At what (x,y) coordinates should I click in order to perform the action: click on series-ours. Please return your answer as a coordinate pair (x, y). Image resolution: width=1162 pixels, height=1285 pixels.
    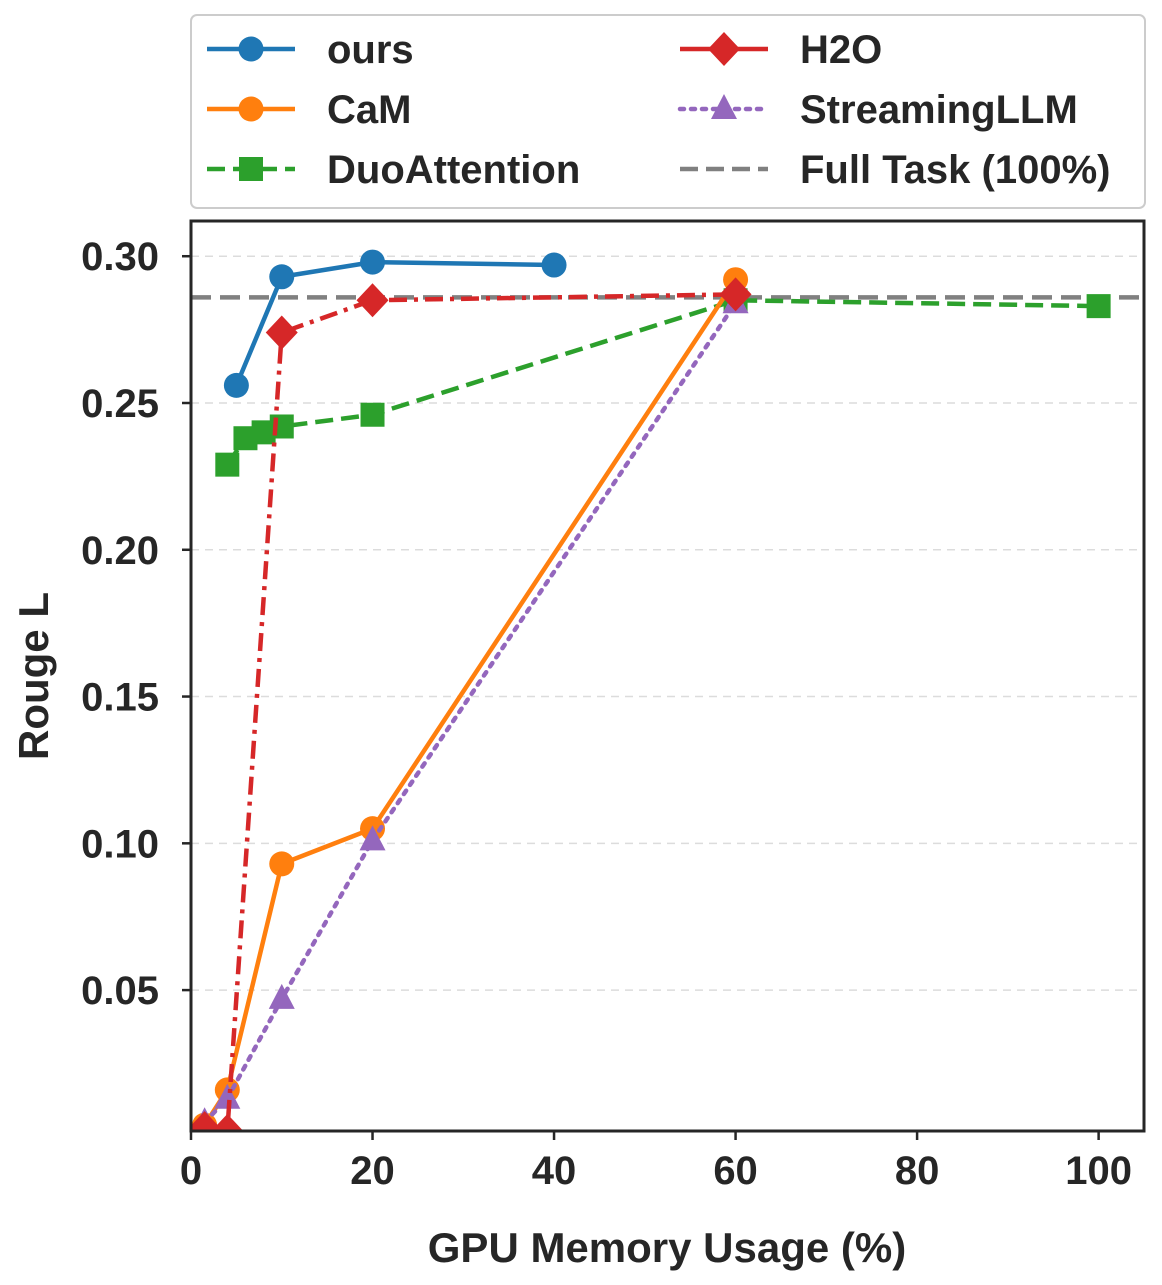
    Looking at the image, I should click on (395, 323).